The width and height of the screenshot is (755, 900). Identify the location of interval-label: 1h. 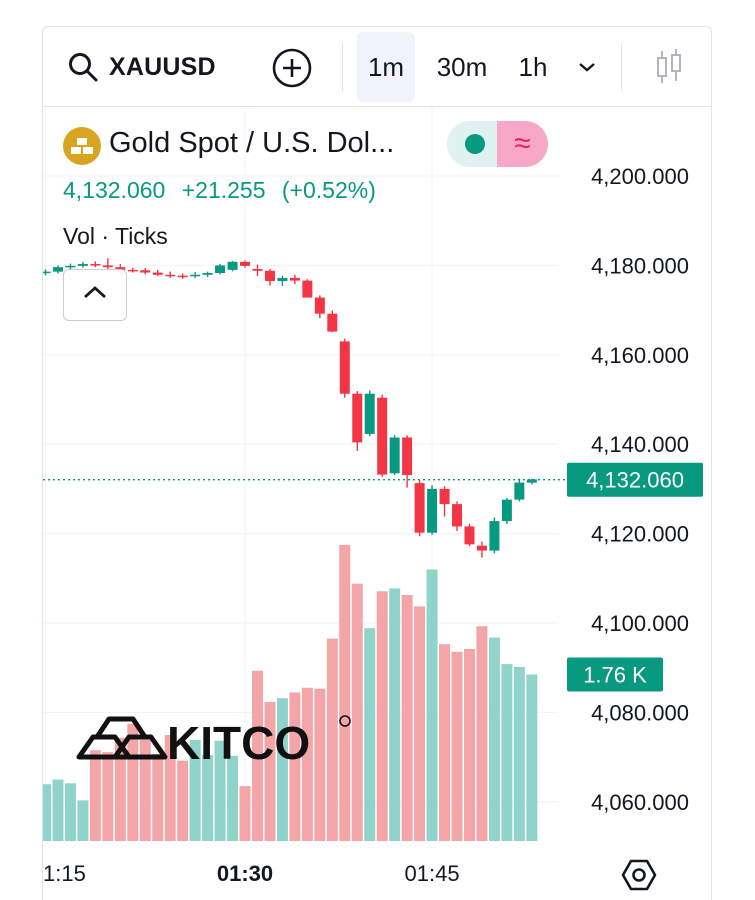
(533, 66).